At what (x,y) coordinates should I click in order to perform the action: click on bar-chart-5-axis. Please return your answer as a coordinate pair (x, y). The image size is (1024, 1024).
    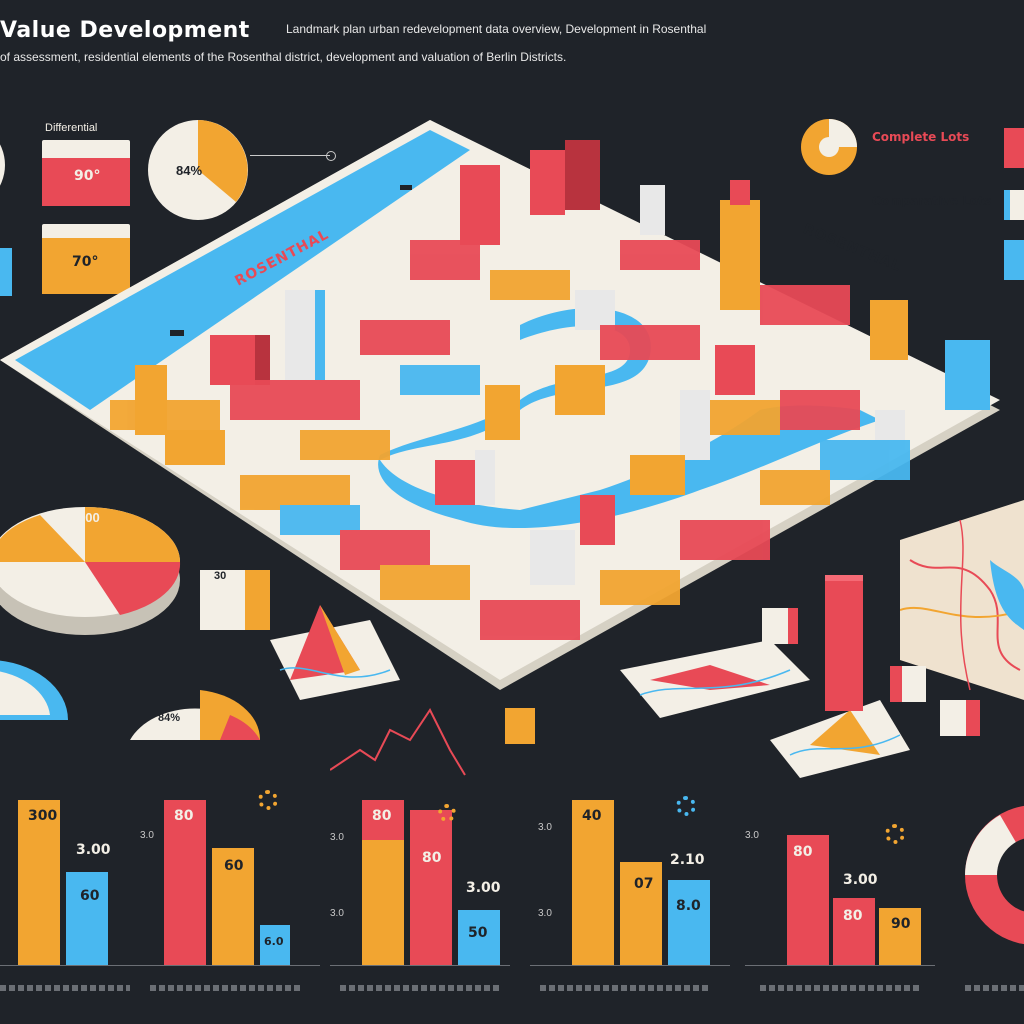
    Looking at the image, I should click on (840, 965).